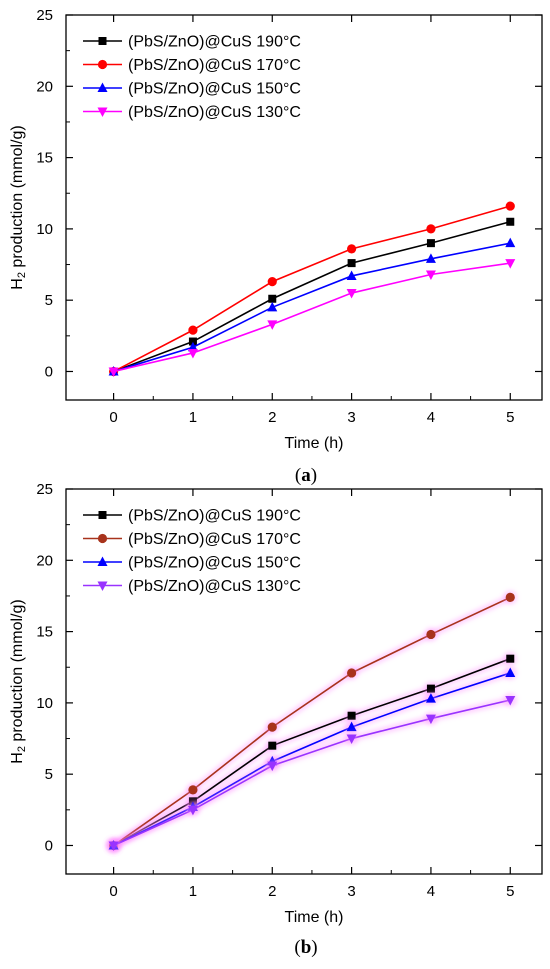  What do you see at coordinates (22, 275) in the screenshot?
I see `y-axis-label-sub: 2` at bounding box center [22, 275].